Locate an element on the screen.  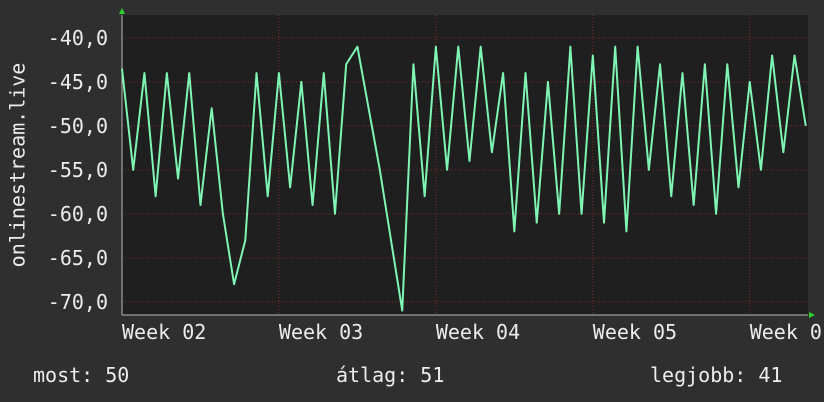
stat-text: átlag: 51 is located at coordinates (390, 375).